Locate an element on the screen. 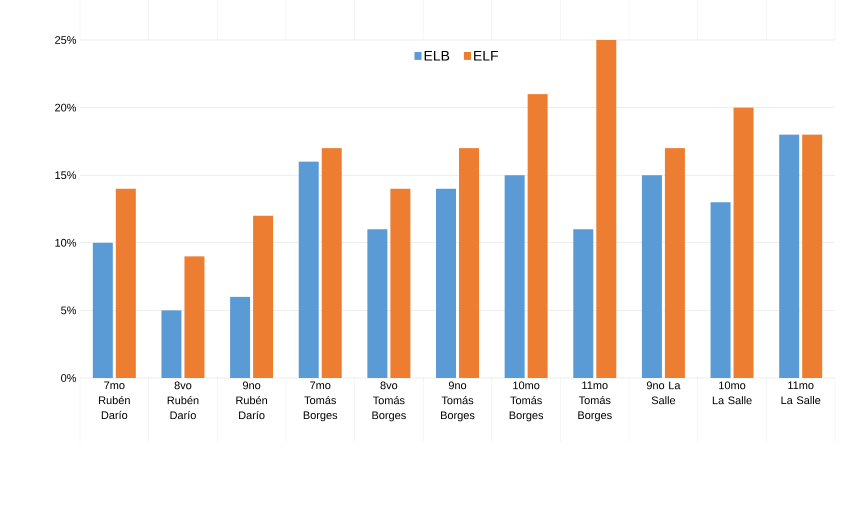 Image resolution: width=850 pixels, height=524 pixels. x-tick-label: 9no La Salle is located at coordinates (663, 393).